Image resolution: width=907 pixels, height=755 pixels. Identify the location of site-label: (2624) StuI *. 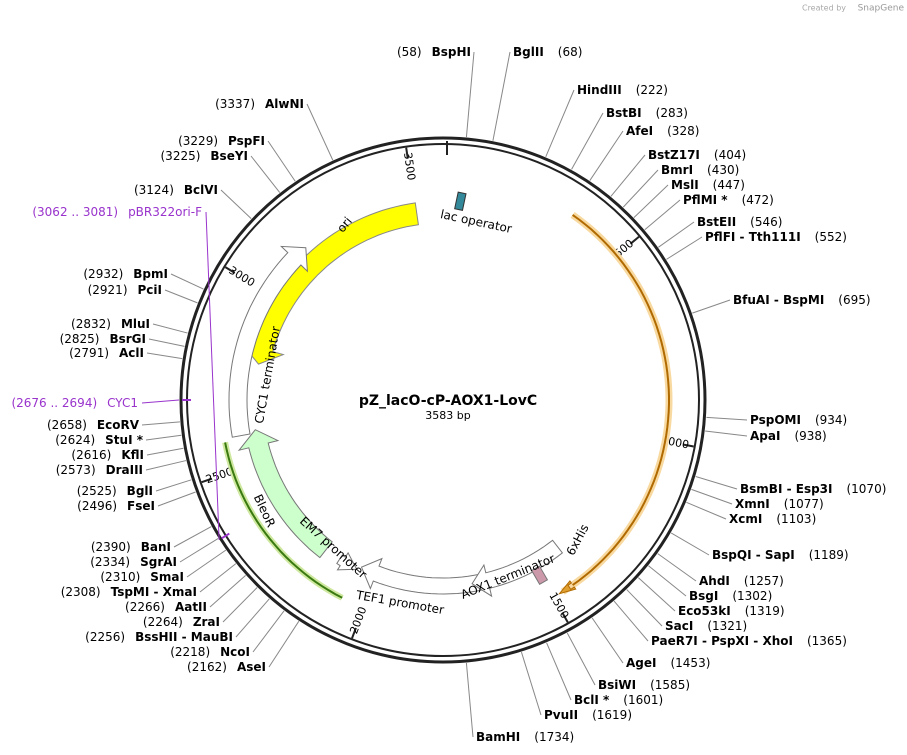
(99, 440).